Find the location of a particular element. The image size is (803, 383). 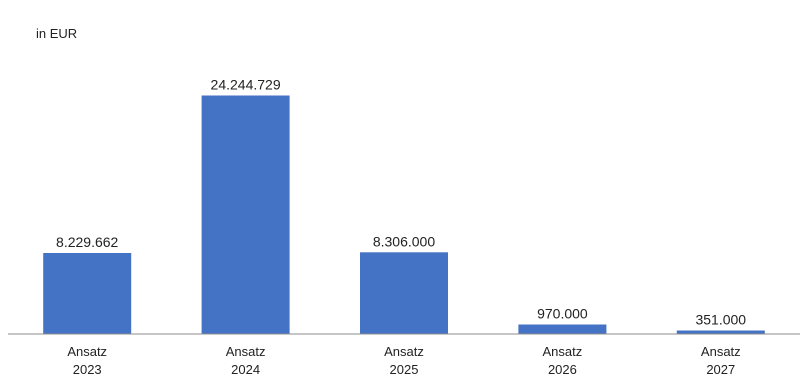

tick-label-2026-line2: 2026 is located at coordinates (562, 369).